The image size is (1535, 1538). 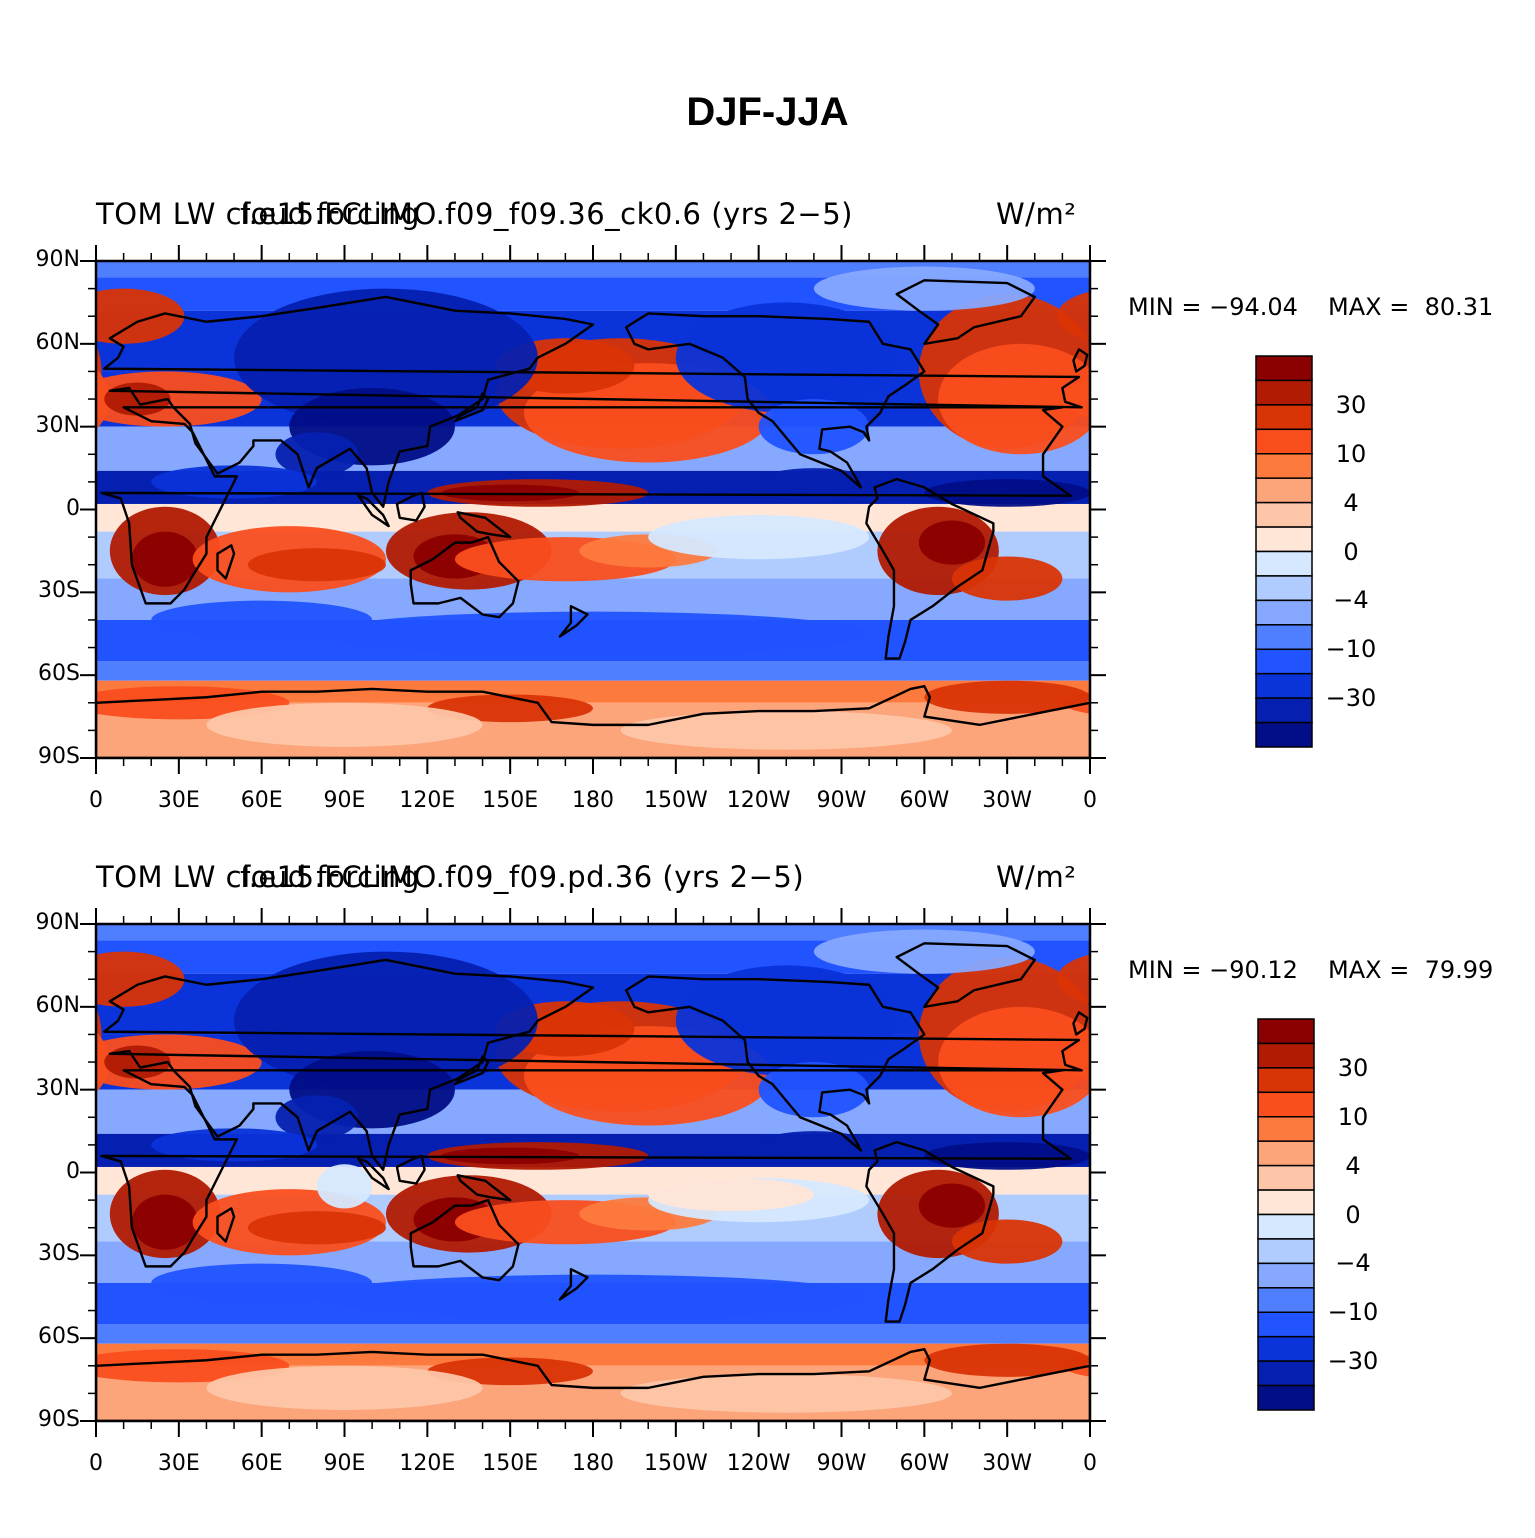 What do you see at coordinates (1411, 970) in the screenshot?
I see `max-label: MAX = 79.99` at bounding box center [1411, 970].